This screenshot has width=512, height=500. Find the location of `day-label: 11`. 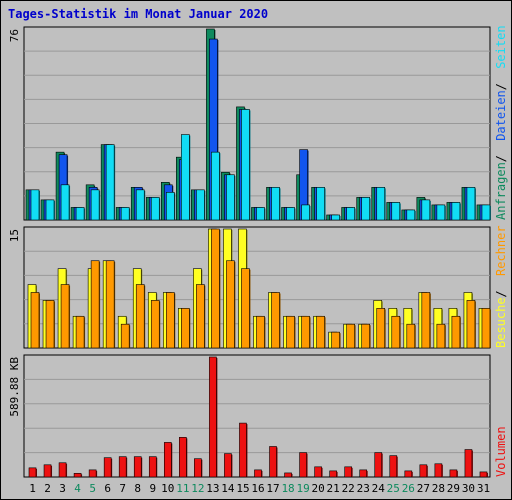

day-label: 11 is located at coordinates (182, 488).